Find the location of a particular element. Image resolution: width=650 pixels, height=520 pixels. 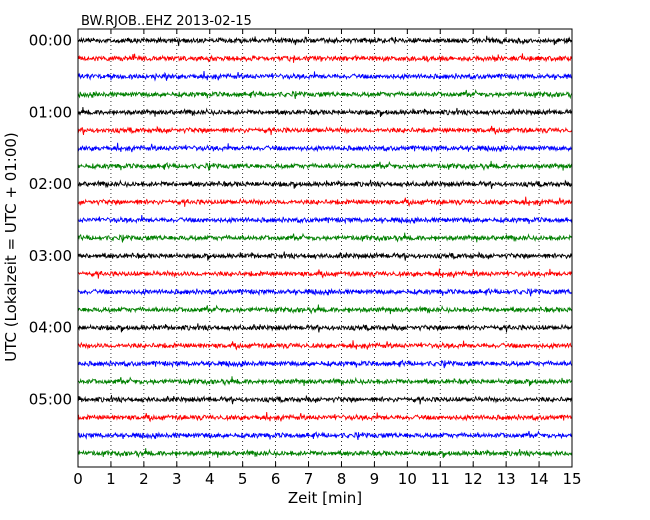

y-tick-label: 01:00 is located at coordinates (50, 112).